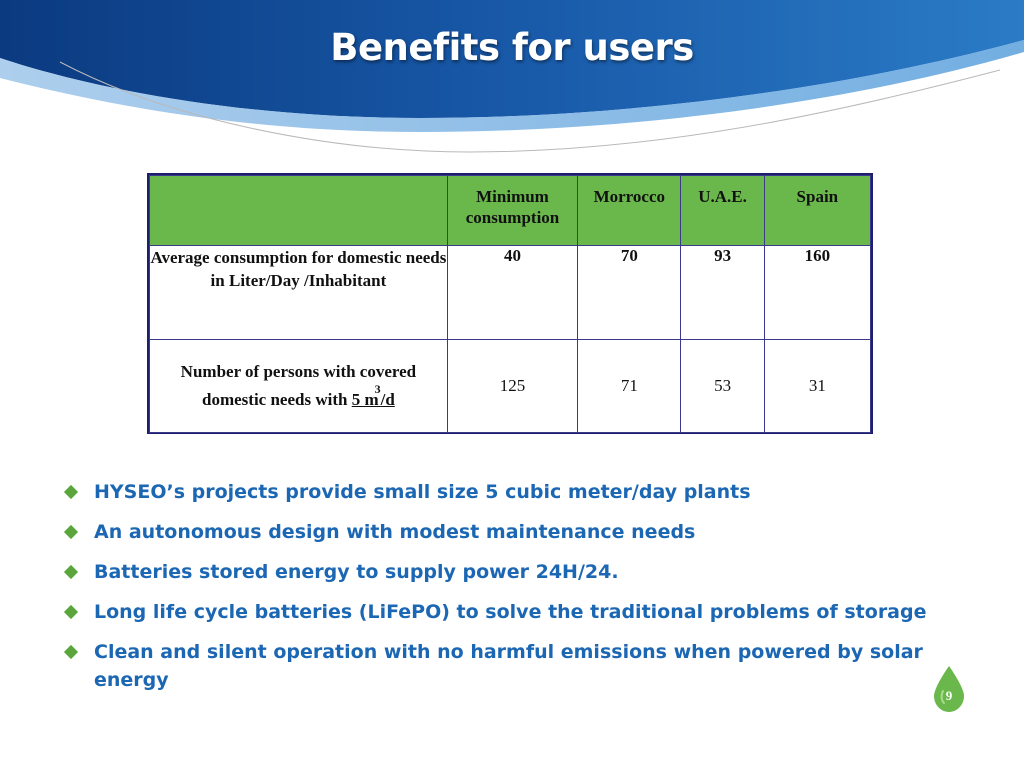  What do you see at coordinates (722, 386) in the screenshot?
I see `table-cell: 53` at bounding box center [722, 386].